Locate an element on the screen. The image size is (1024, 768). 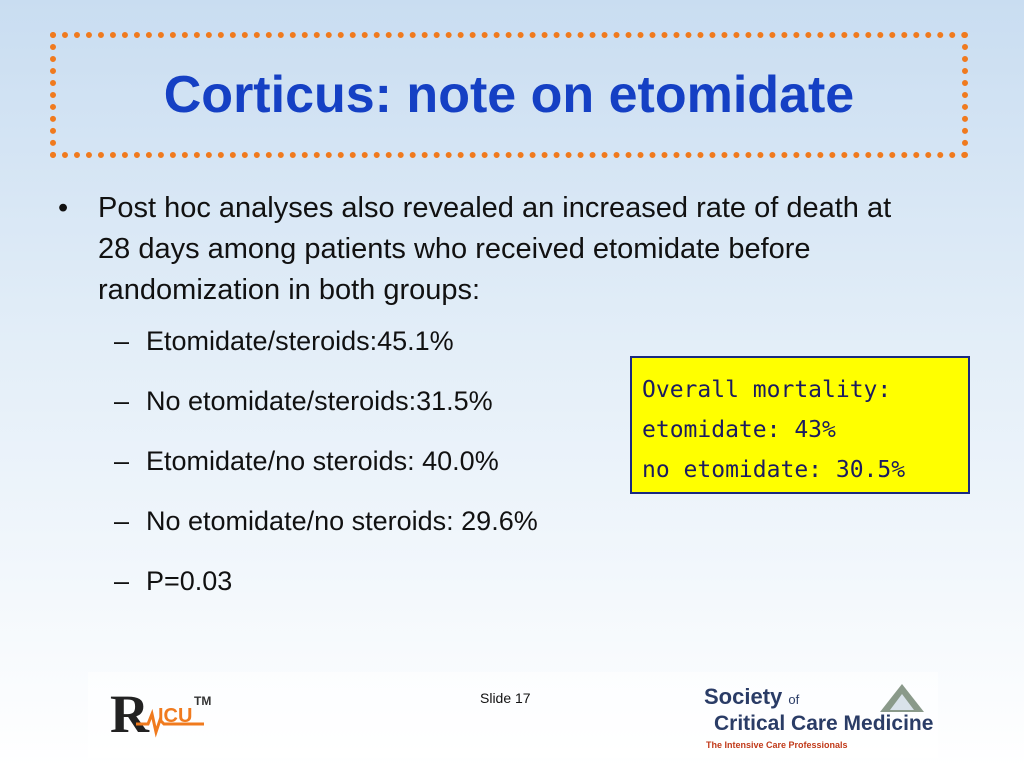
sccm-triangle-icon is located at coordinates (902, 698).